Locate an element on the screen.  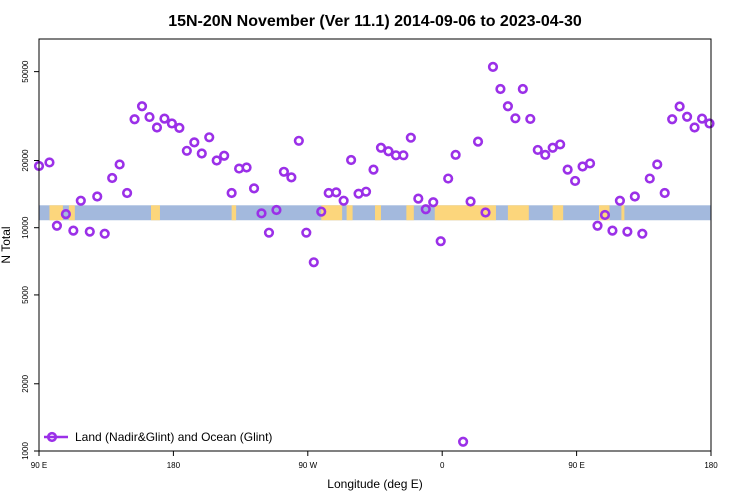
x-axis-label: Longitude (deg E) is located at coordinates (374, 484).